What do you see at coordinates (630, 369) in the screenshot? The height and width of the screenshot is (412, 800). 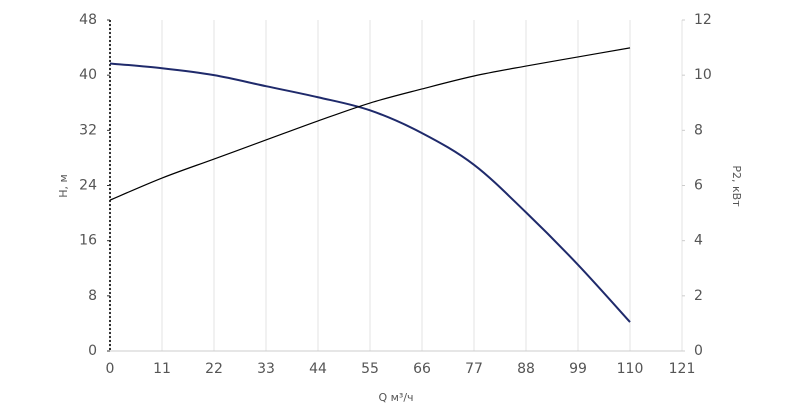 I see `x-tick-label: 110` at bounding box center [630, 369].